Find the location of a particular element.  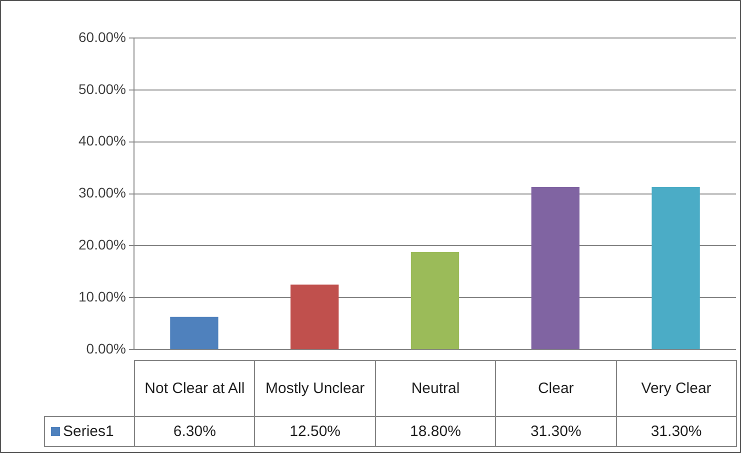

data-label: 18.80% is located at coordinates (435, 431).